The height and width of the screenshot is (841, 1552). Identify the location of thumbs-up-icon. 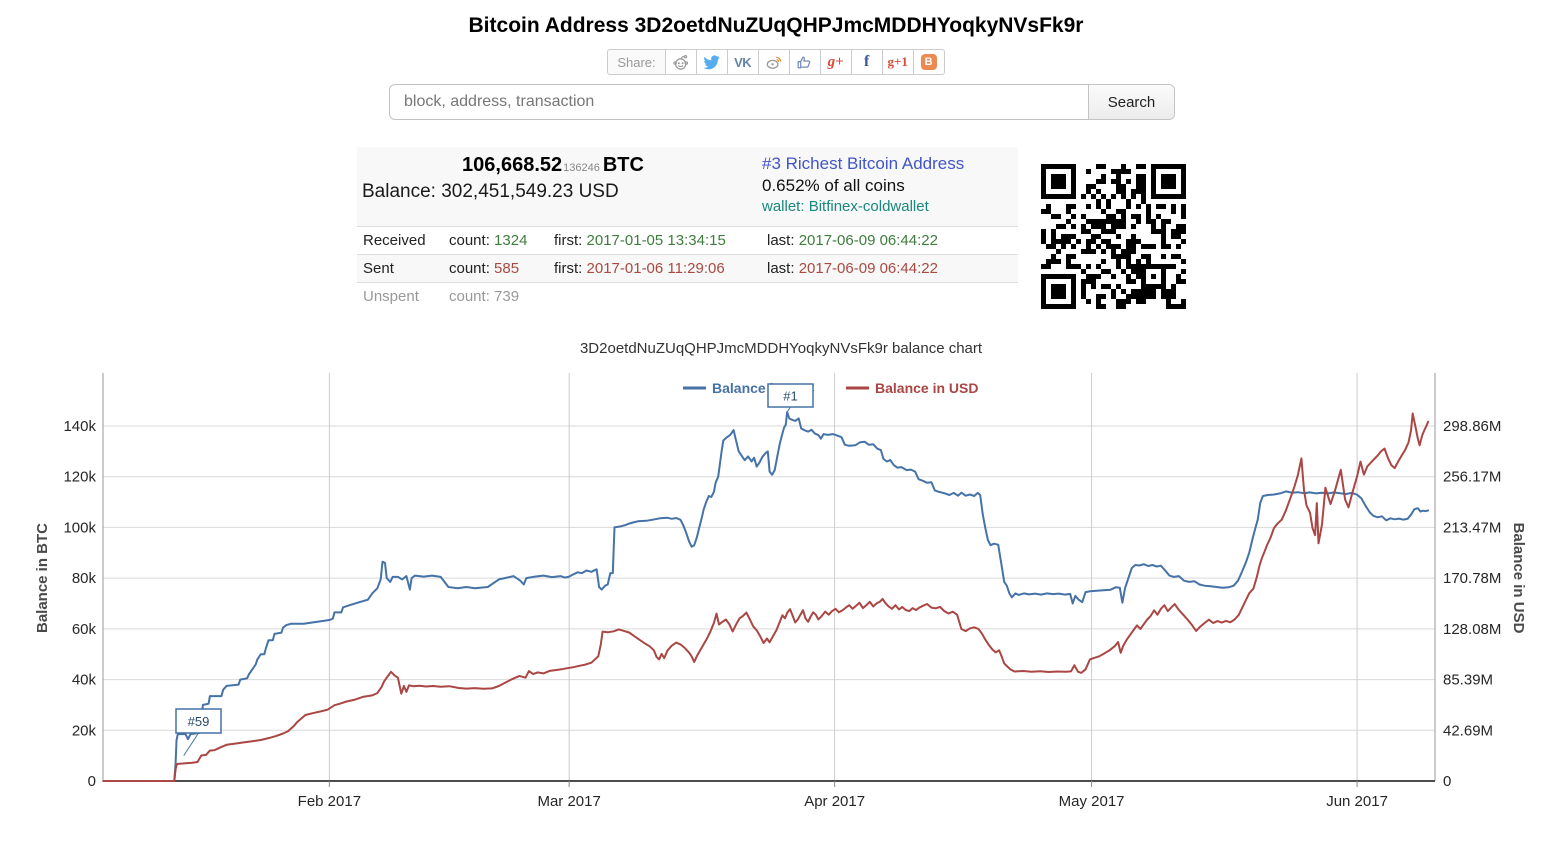
(804, 62).